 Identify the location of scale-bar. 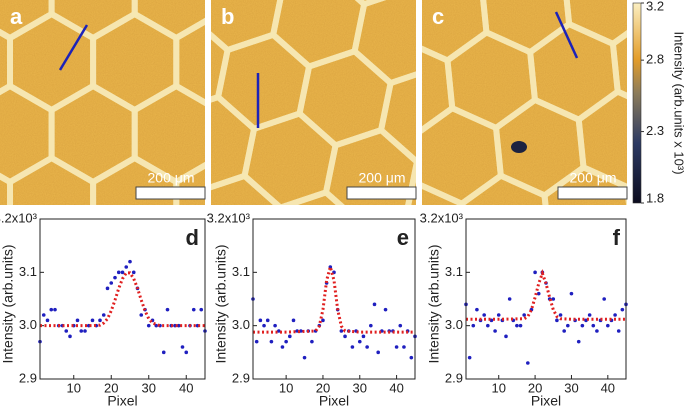
(170, 193).